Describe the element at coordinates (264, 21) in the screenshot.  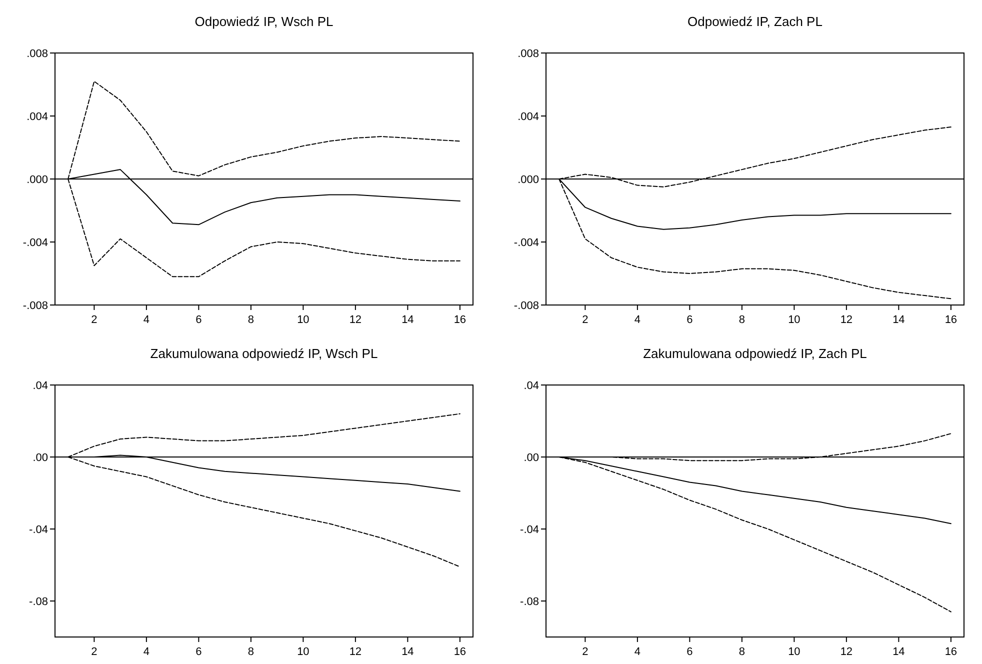
I see `chart-title: Odpowiedź IP, Wsch PL` at that location.